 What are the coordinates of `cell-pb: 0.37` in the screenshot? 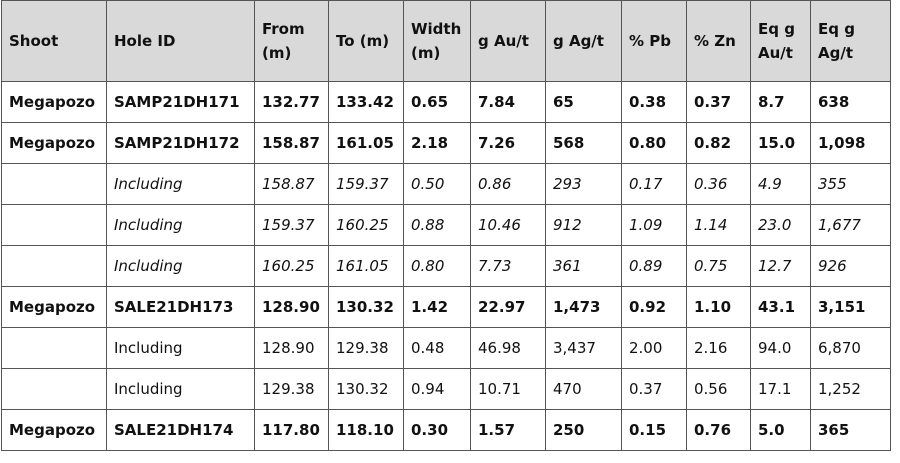 It's located at (654, 389).